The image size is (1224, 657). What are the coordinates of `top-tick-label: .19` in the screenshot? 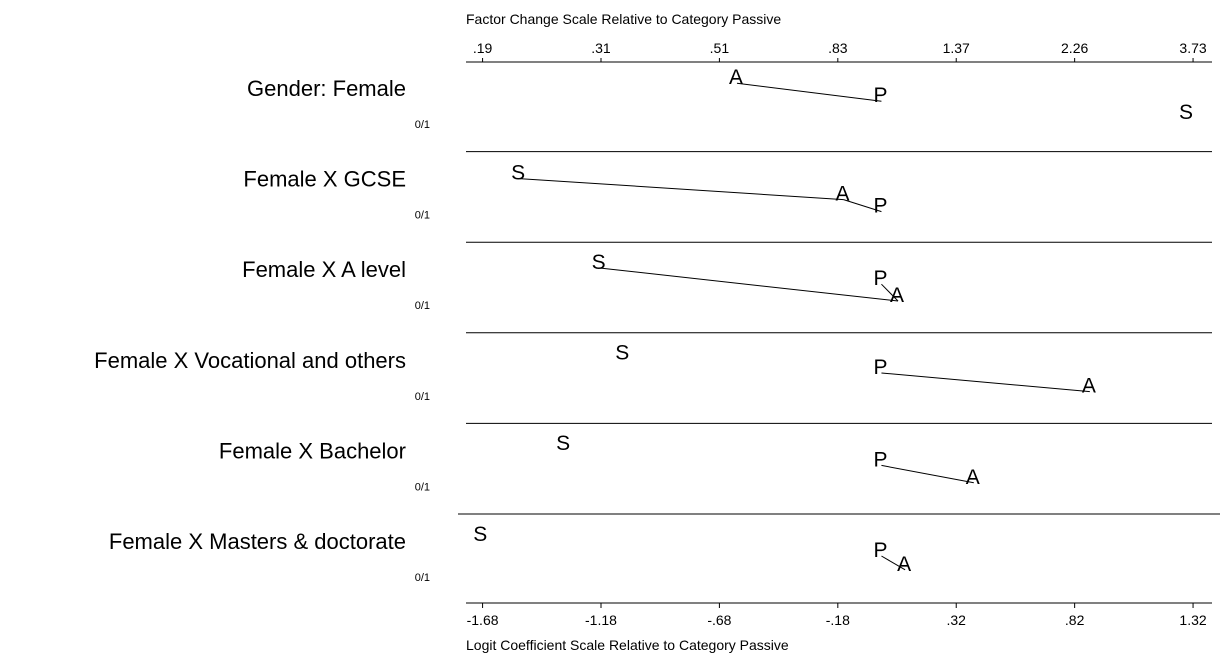 It's located at (483, 48).